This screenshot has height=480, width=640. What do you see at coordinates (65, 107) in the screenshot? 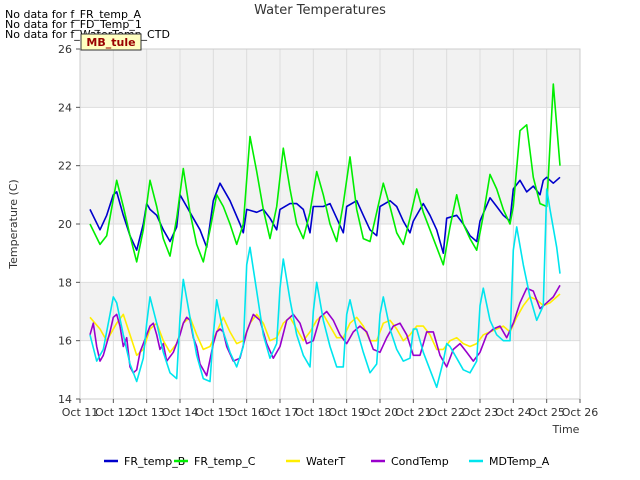
I see `y-tick-label: 24` at bounding box center [65, 107].